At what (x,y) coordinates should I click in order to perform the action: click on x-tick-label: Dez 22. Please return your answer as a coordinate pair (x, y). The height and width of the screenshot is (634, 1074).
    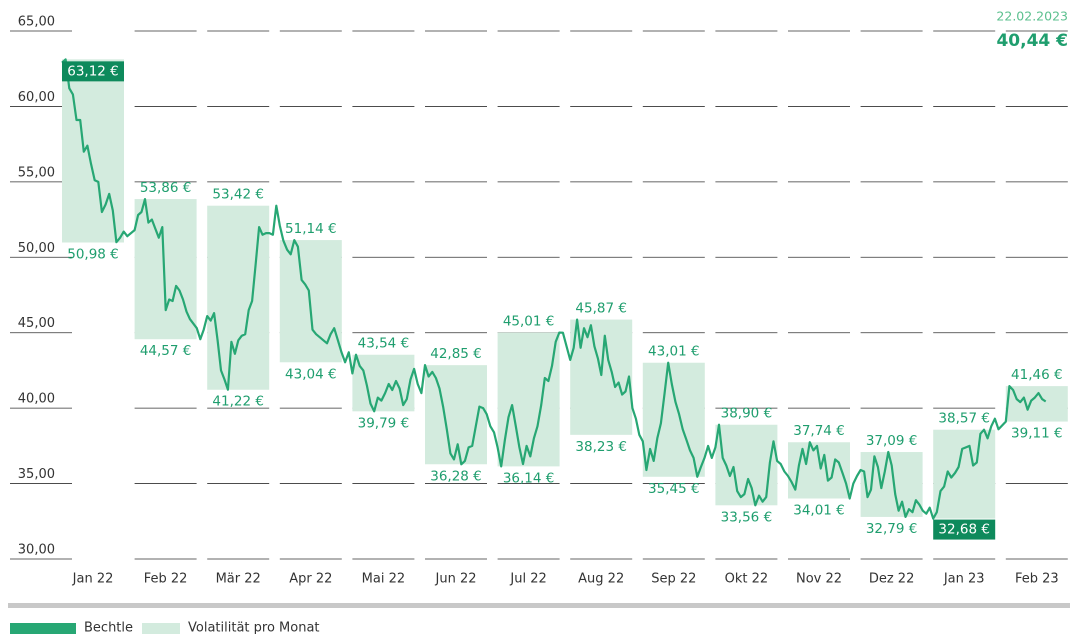
    Looking at the image, I should click on (892, 579).